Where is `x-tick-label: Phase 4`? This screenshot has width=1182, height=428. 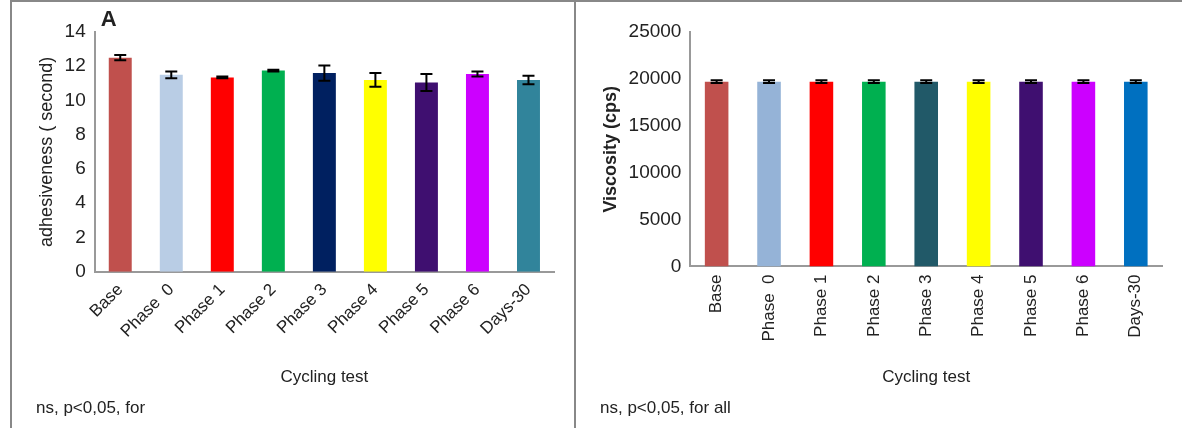
x-tick-label: Phase 4 is located at coordinates (978, 305).